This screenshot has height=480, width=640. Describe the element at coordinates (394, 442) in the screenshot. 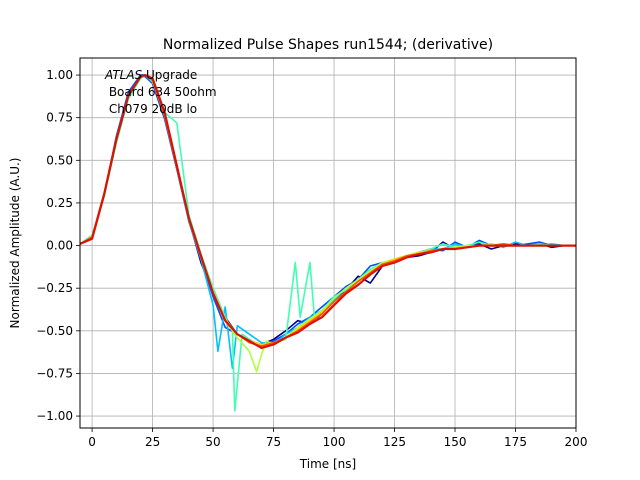

I see `x-tick-label: 125` at that location.